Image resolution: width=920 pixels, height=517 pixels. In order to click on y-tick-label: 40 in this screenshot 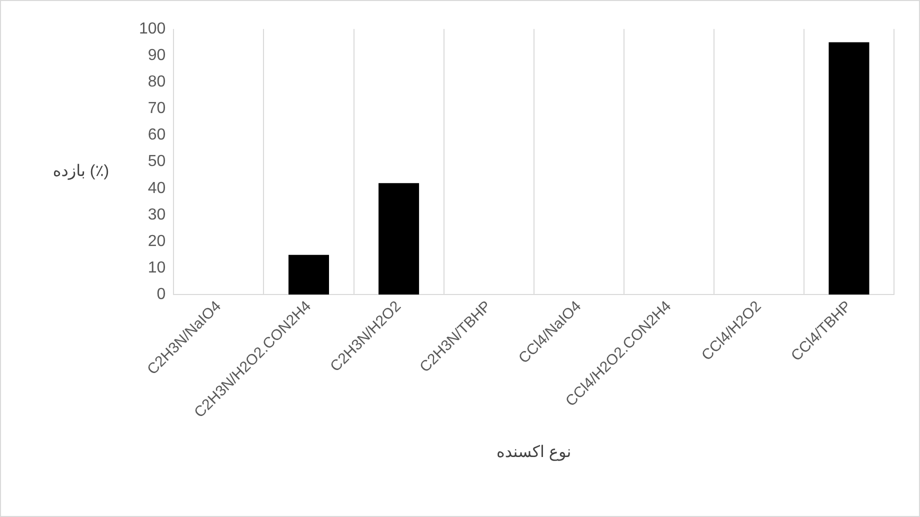, I will do `click(157, 188)`.